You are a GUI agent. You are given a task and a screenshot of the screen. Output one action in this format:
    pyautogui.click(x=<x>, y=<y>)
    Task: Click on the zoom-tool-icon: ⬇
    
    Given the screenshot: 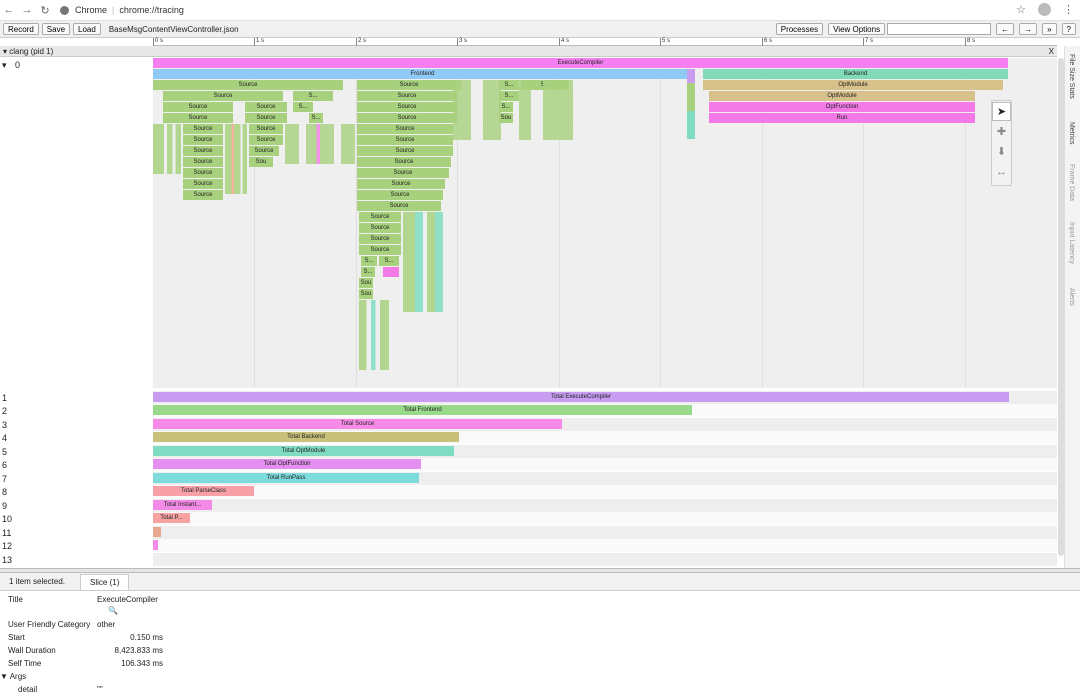 What is the action you would take?
    pyautogui.click(x=1001, y=152)
    